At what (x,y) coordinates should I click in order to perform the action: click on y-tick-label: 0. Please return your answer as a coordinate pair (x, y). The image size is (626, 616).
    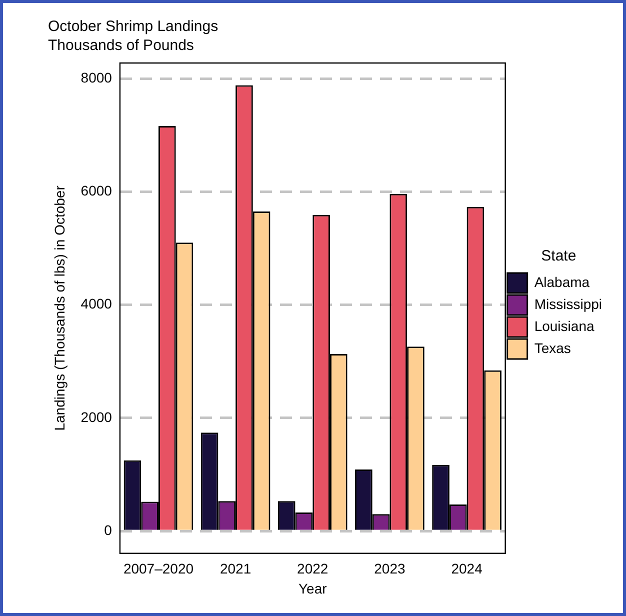
    Looking at the image, I should click on (108, 530).